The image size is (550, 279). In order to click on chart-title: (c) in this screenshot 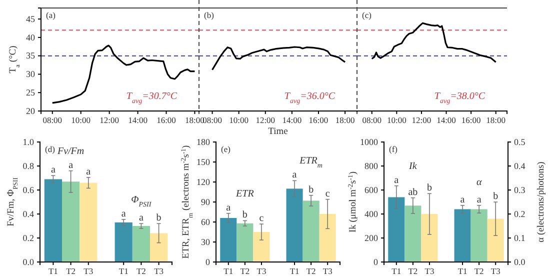, I will do `click(367, 15)`.